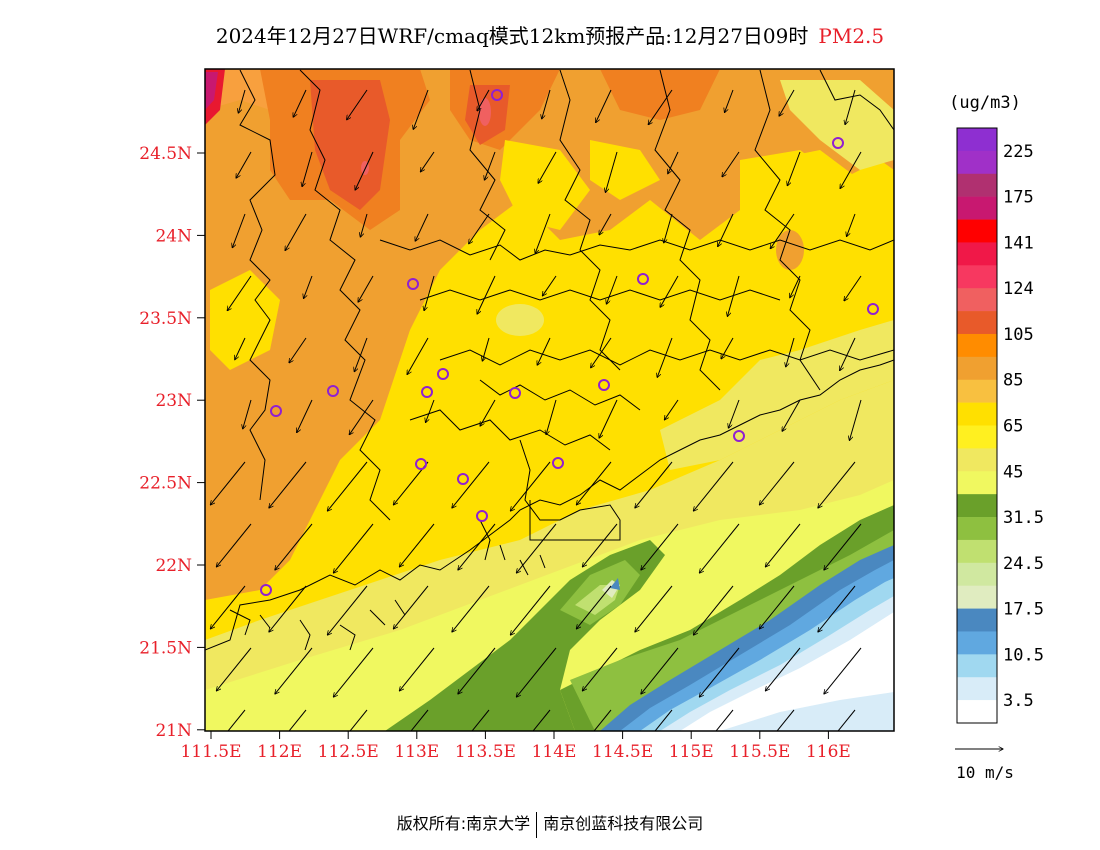  What do you see at coordinates (416, 752) in the screenshot?
I see `lon-tick-label: 113E` at bounding box center [416, 752].